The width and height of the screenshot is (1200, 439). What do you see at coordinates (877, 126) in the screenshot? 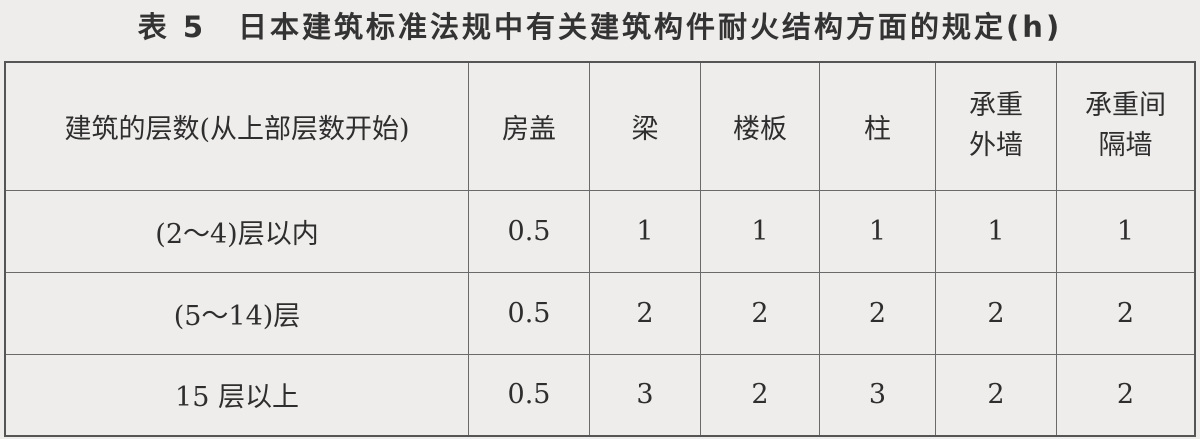
I see `header-column: 柱` at bounding box center [877, 126].